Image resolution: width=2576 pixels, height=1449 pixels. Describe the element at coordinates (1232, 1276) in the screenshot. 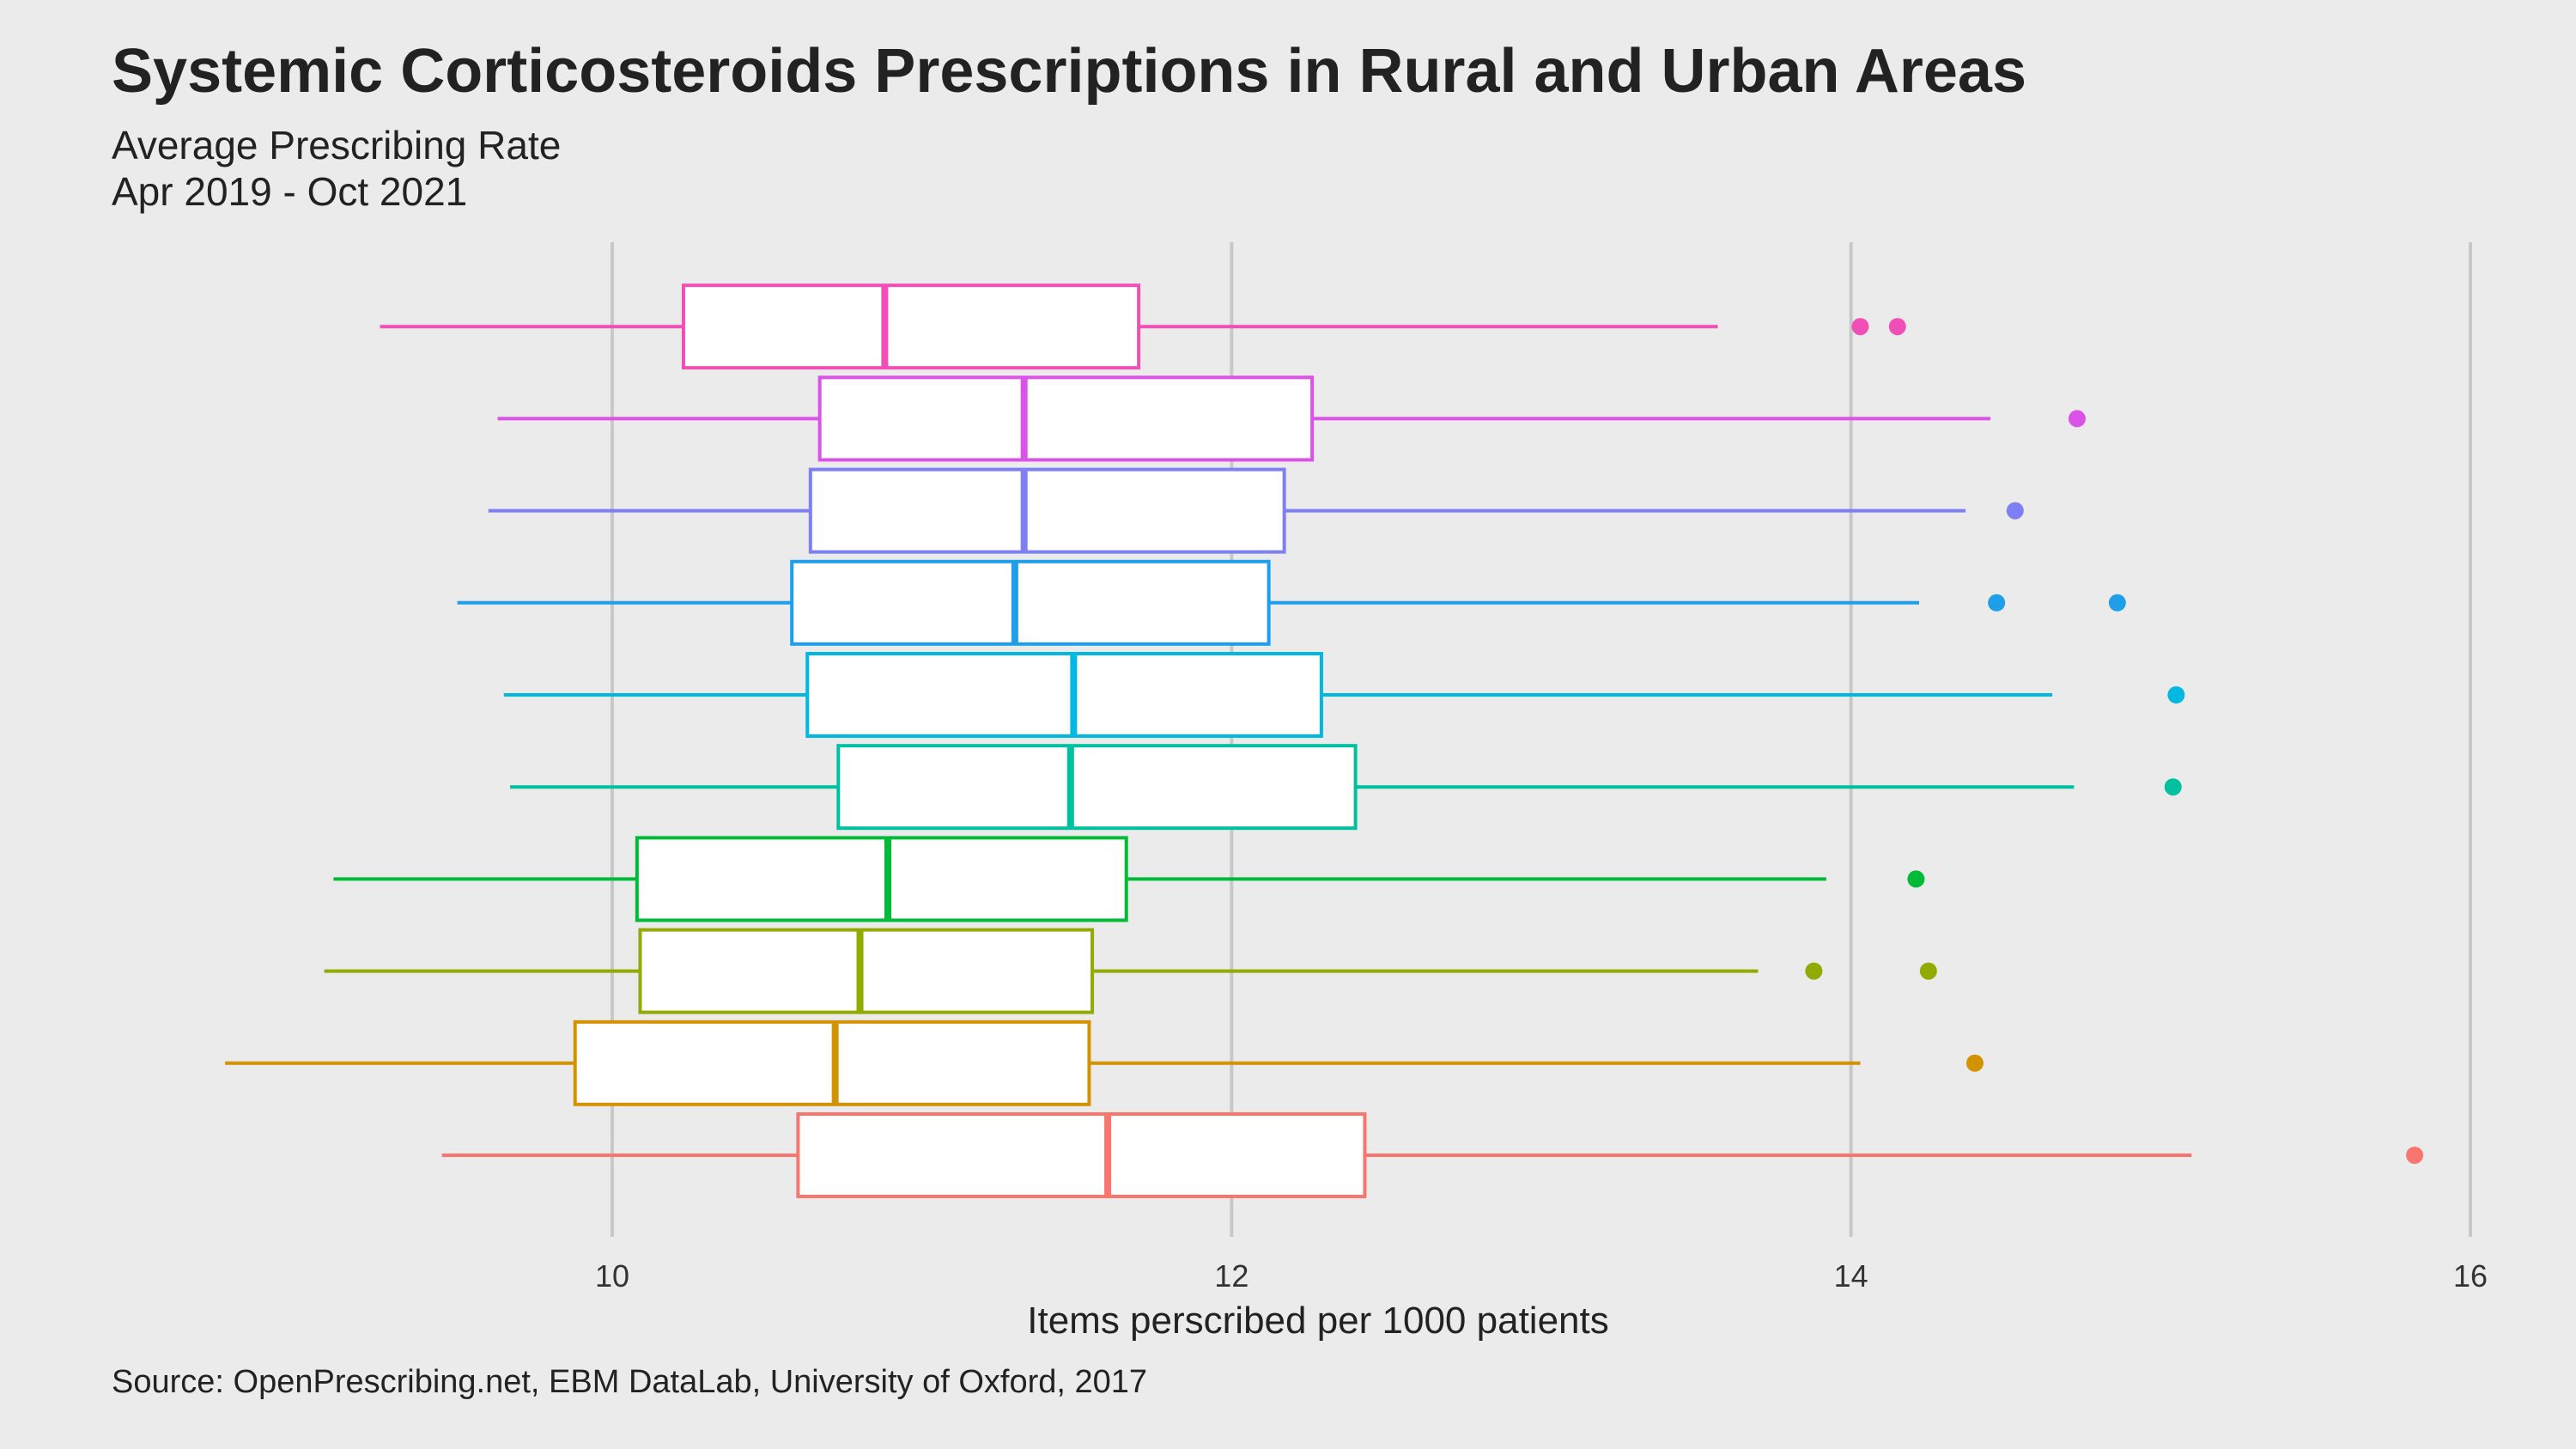

I see `x-tick-label-12: 12` at that location.